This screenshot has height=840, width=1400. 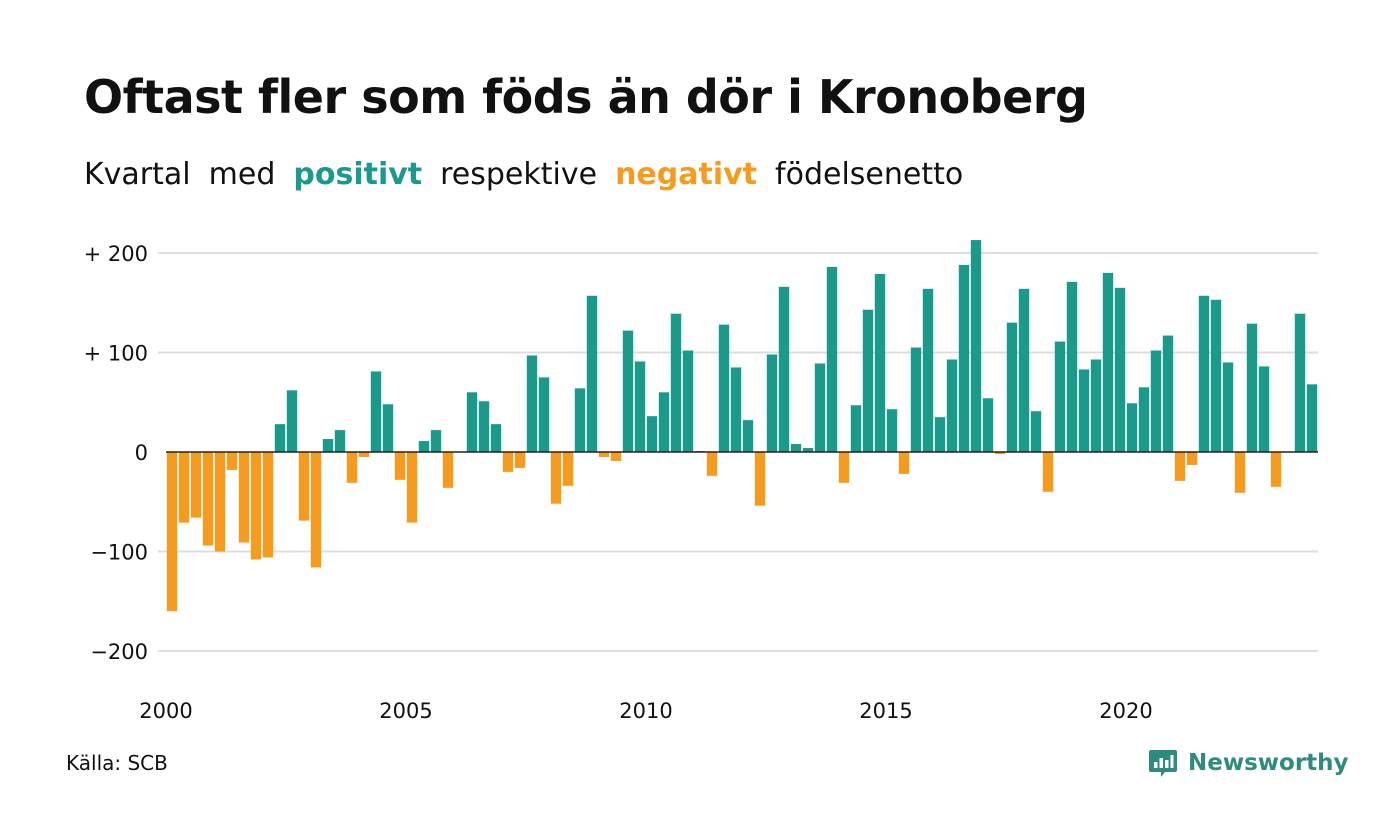 I want to click on source-note: Källa: SCB, so click(x=117, y=763).